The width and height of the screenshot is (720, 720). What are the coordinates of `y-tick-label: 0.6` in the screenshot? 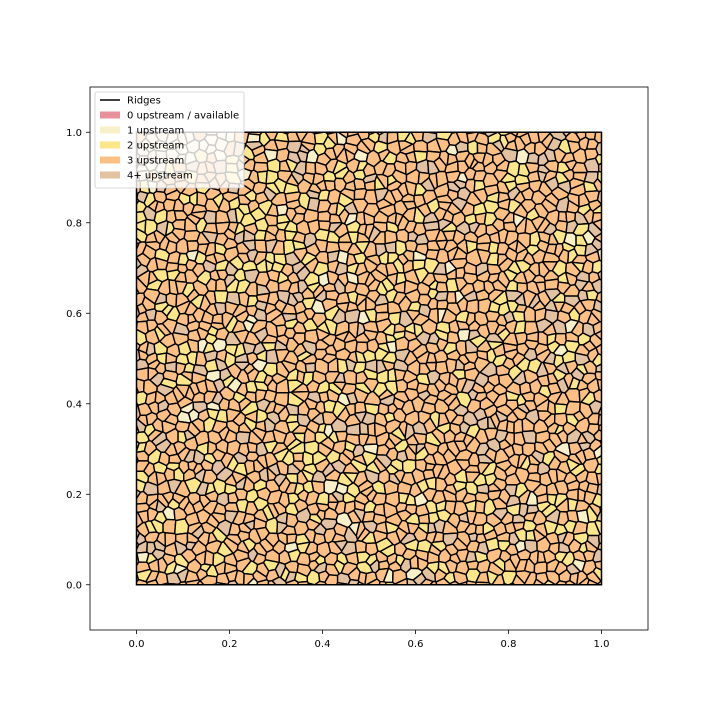 It's located at (74, 314).